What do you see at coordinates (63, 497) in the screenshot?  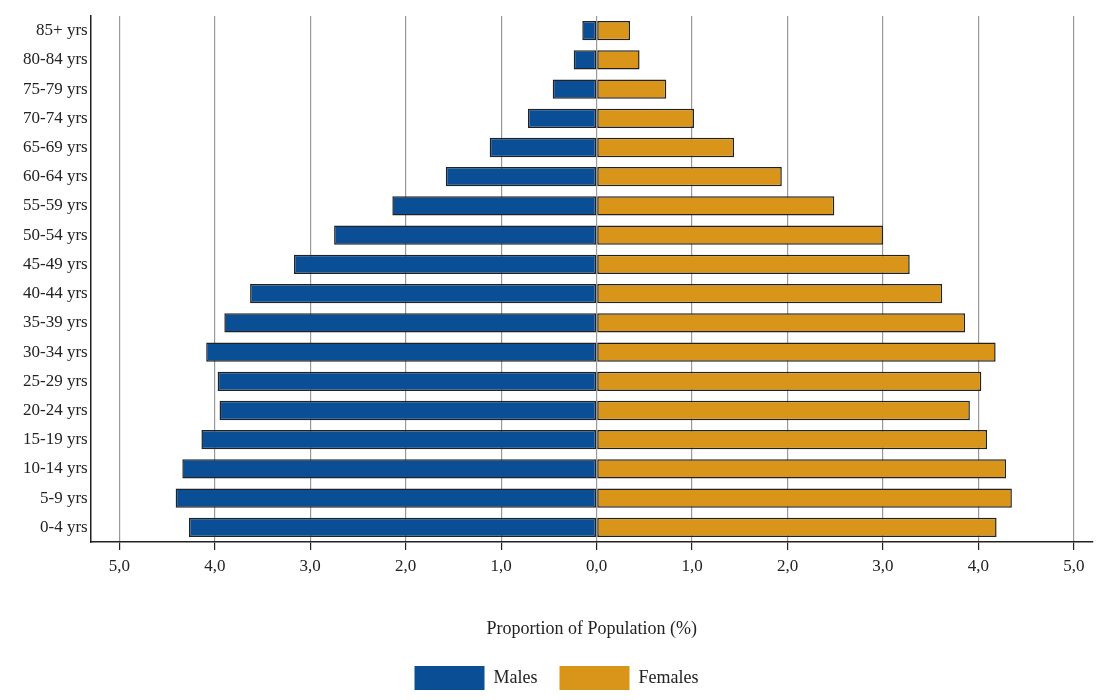 I see `y-tick-label: 5-9 yrs` at bounding box center [63, 497].